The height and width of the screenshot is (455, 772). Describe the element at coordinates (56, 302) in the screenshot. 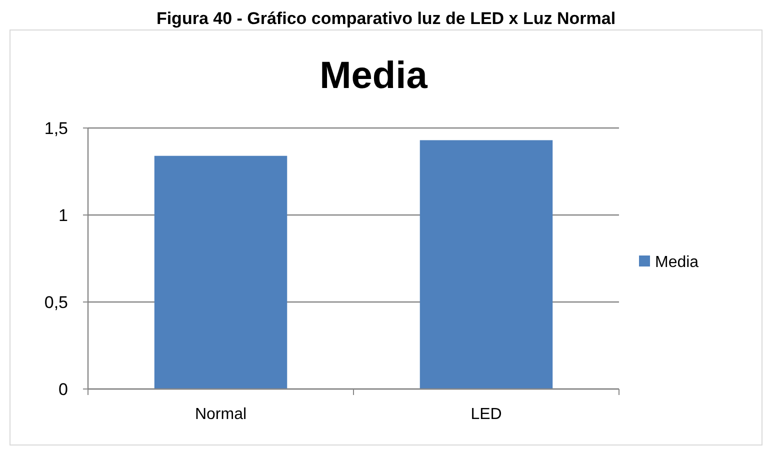

I see `y-tick-label: 0,5` at that location.